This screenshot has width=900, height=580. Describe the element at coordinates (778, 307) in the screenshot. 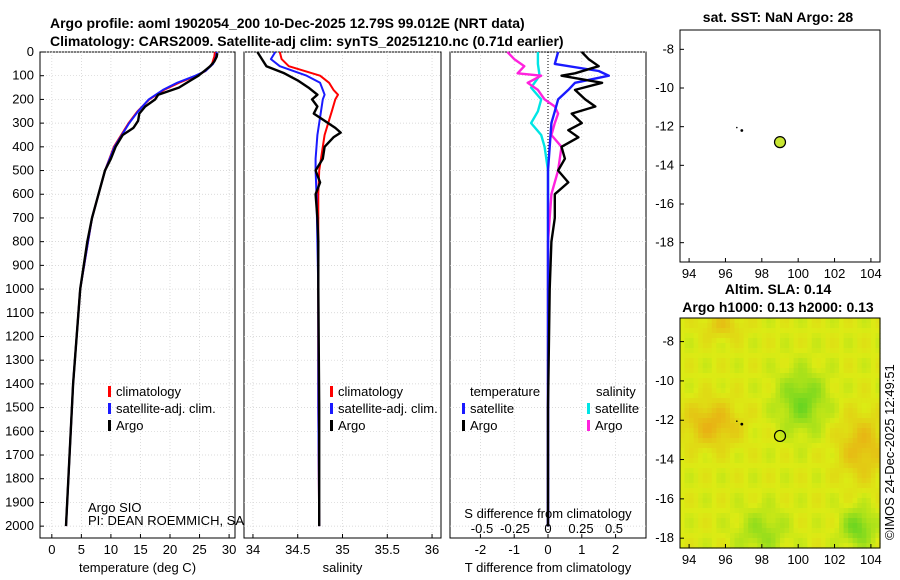

I see `sla-map-title-line-2: Argo h1000: 0.13 h2000: 0.13` at that location.